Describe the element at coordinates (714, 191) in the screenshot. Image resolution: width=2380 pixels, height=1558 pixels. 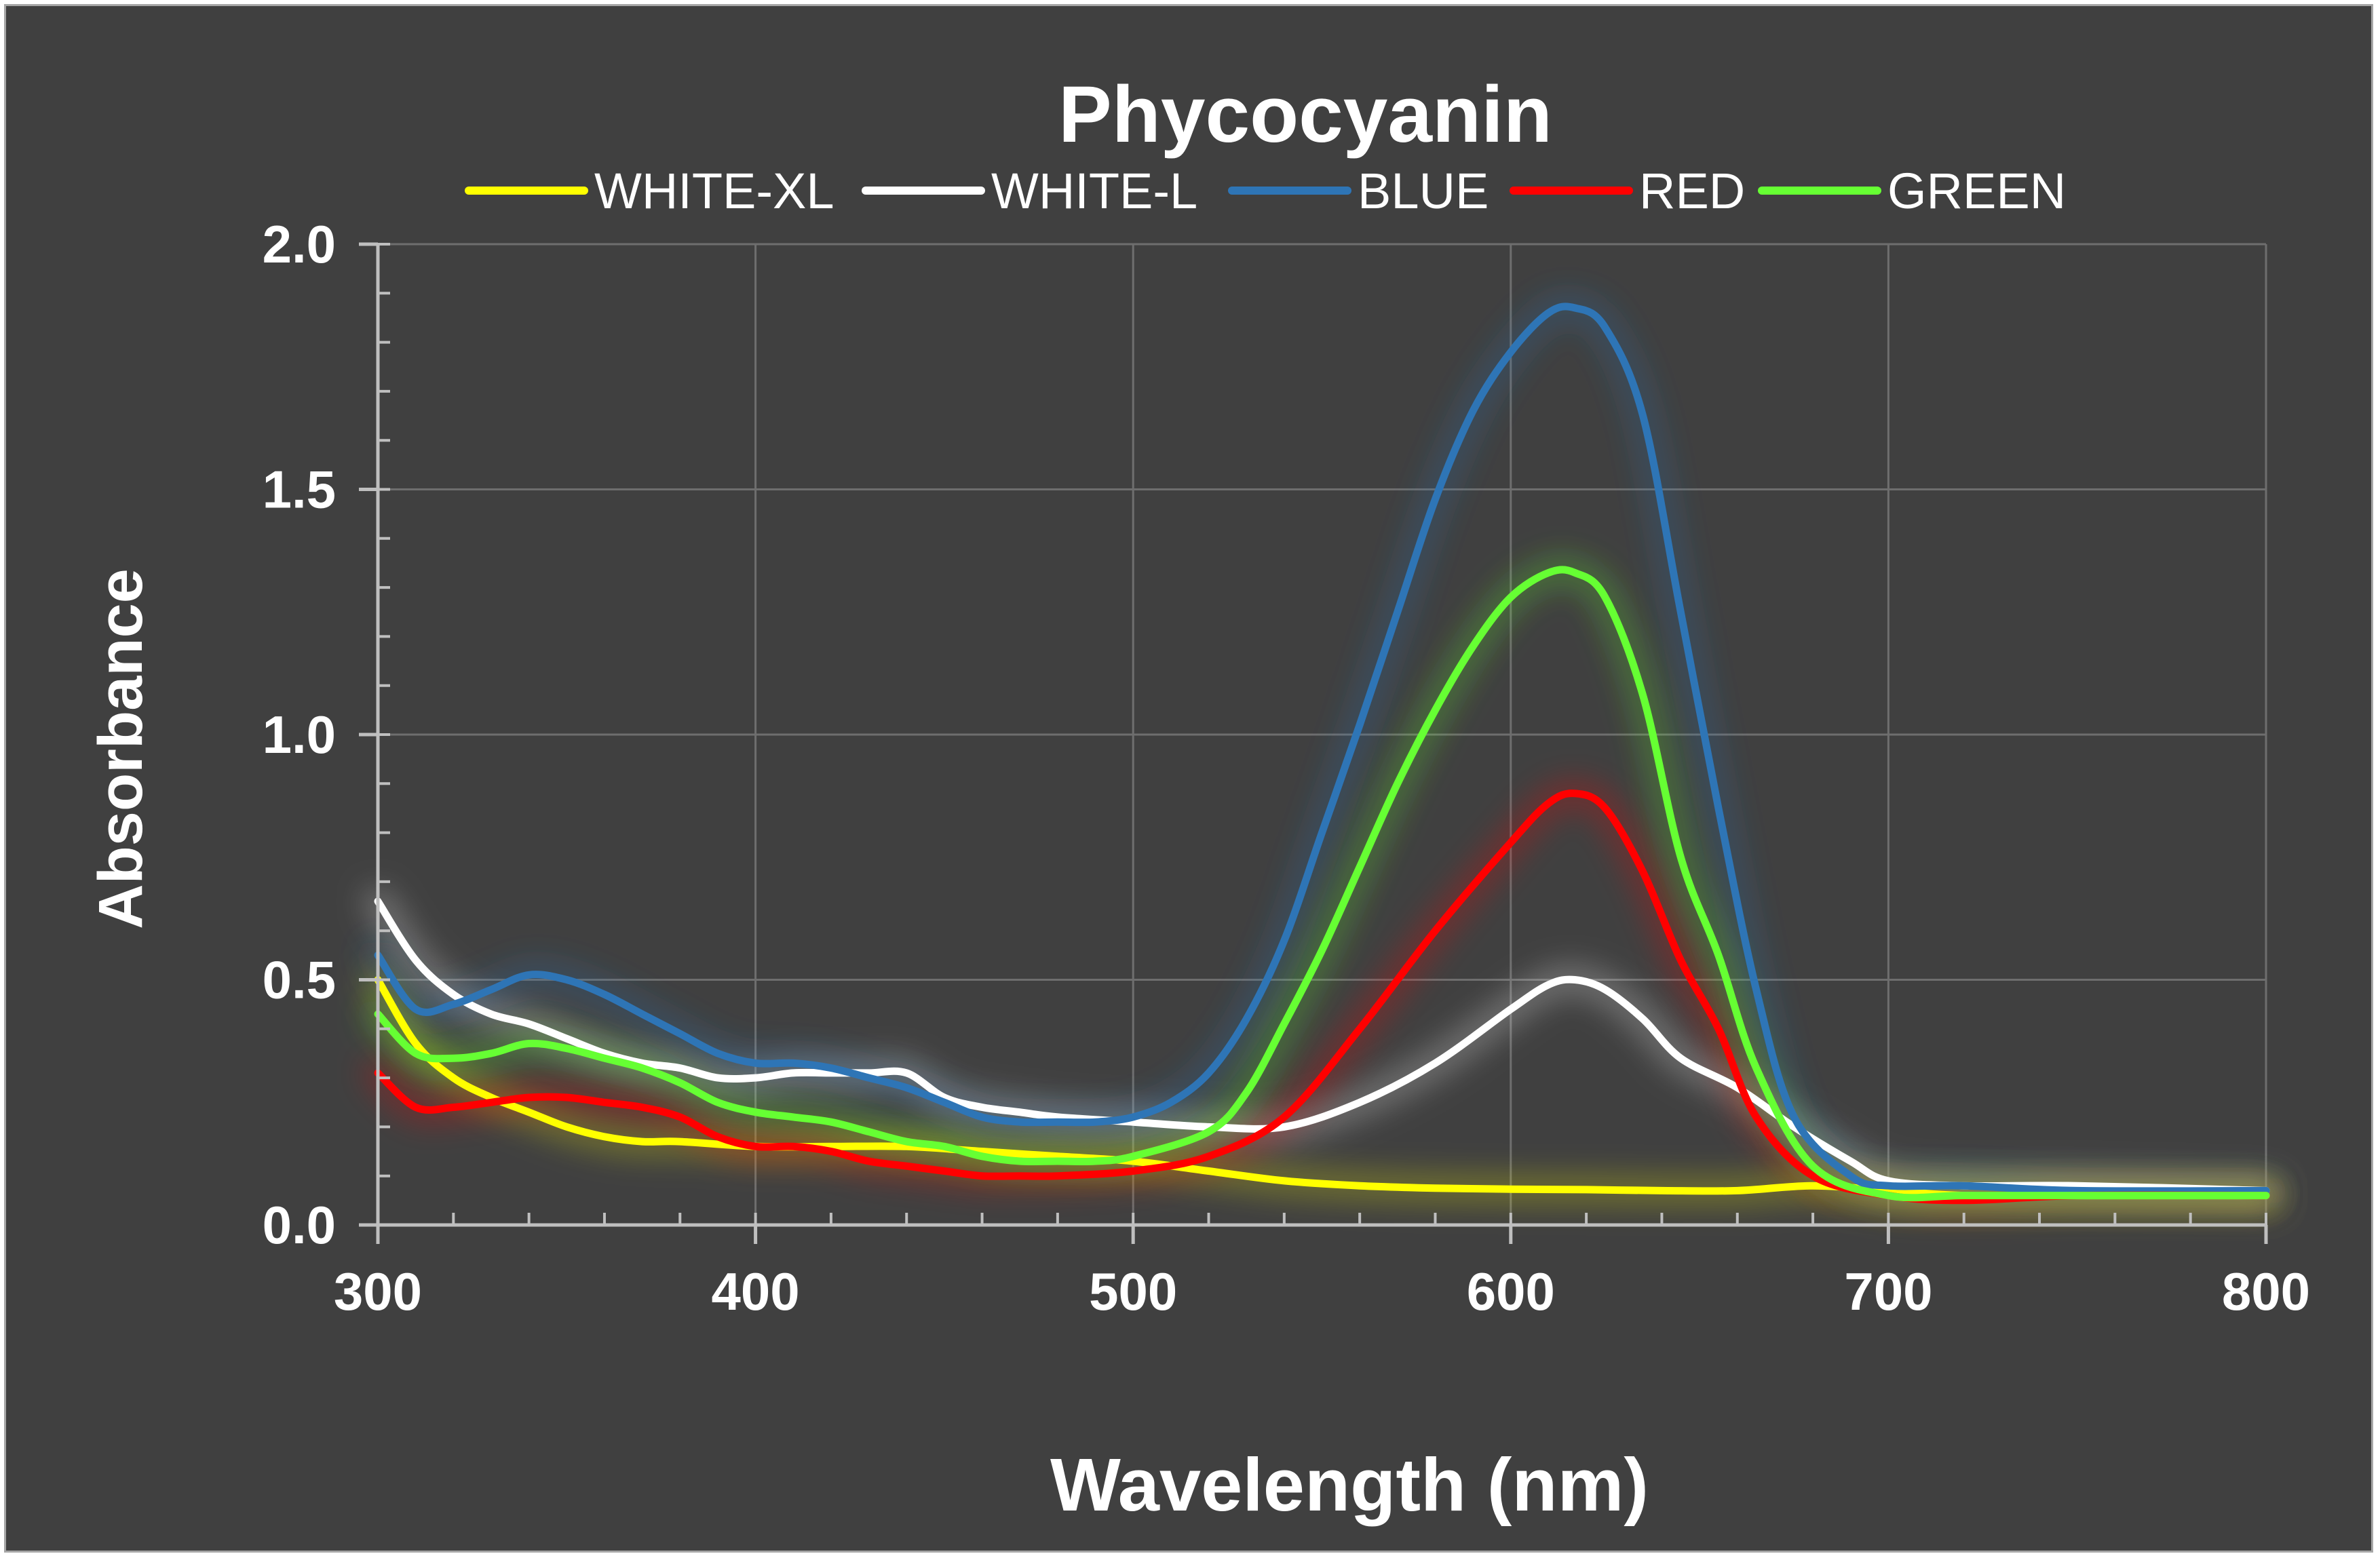
I see `legend-label-white-xl: WHITE-XL` at that location.